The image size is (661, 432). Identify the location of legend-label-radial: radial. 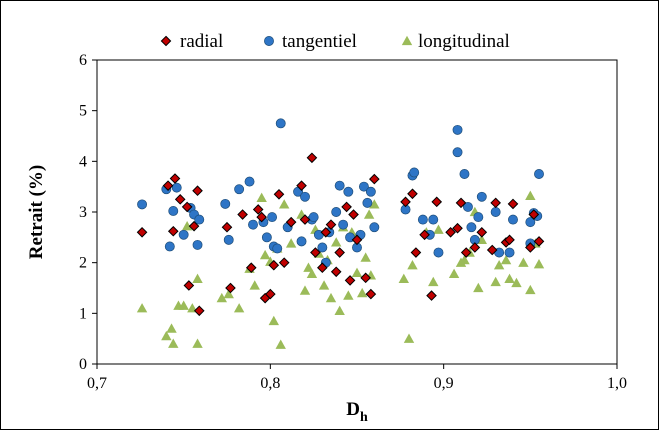
(201, 41).